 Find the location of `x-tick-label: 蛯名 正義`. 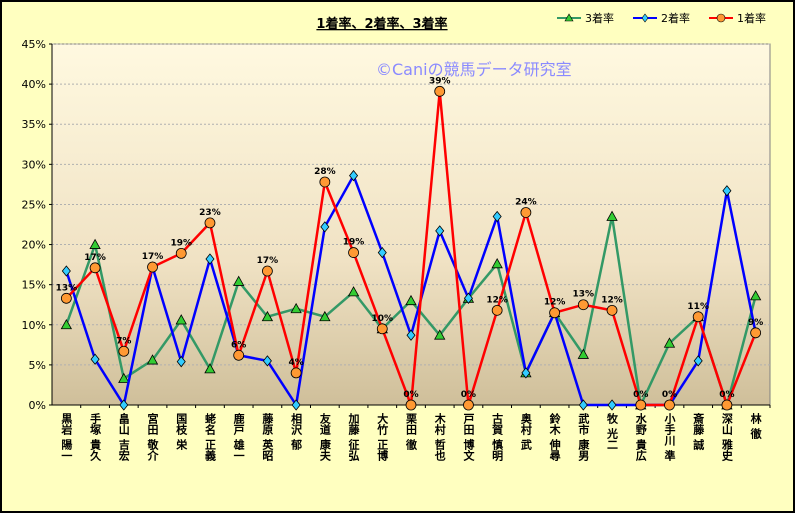

x-tick-label: 蛯名 正義 is located at coordinates (209, 437).